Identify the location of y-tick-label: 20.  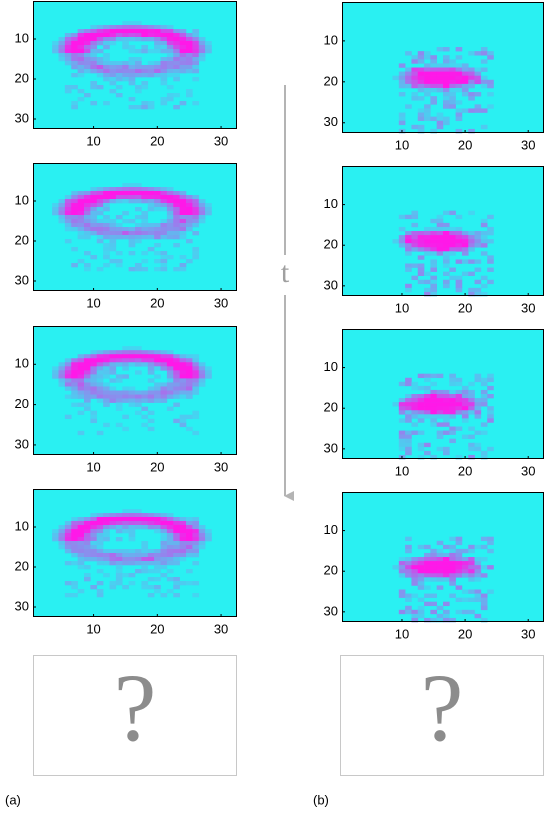
(22, 403).